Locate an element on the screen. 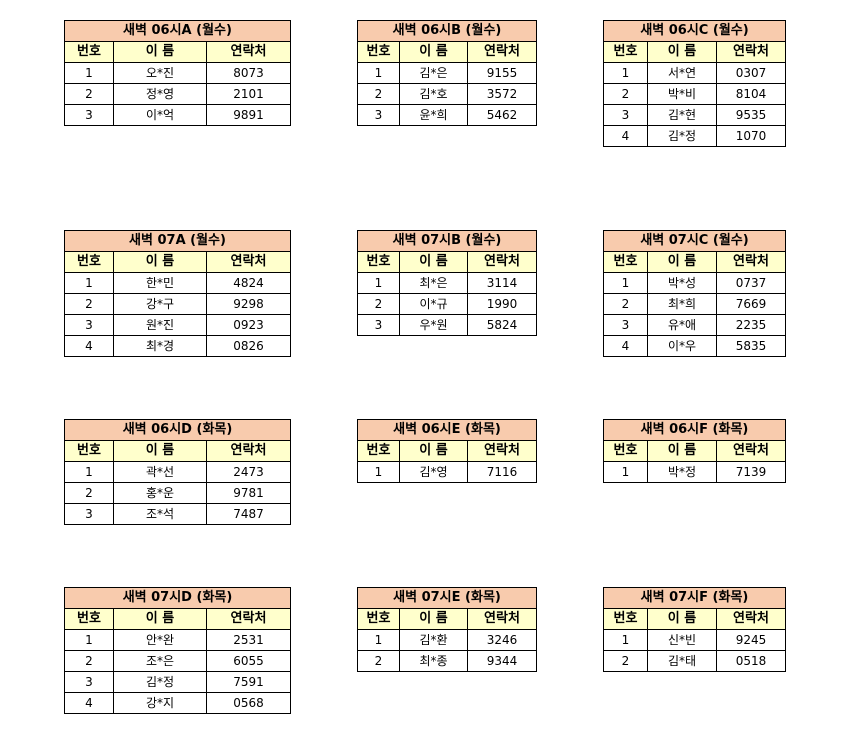 The height and width of the screenshot is (736, 859). table-title: 새벽 06시E (화목) is located at coordinates (447, 430).